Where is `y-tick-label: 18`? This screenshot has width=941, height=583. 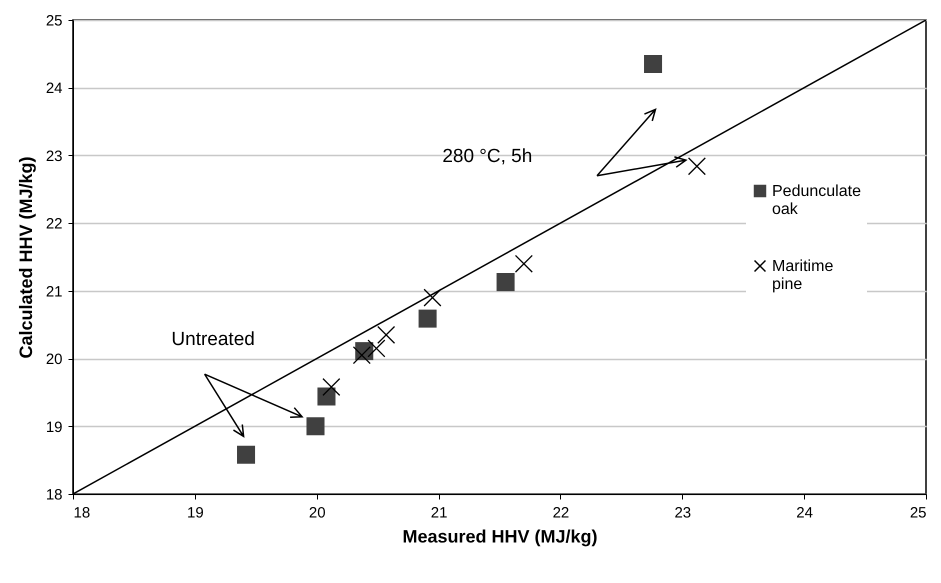 y-tick-label: 18 is located at coordinates (54, 495).